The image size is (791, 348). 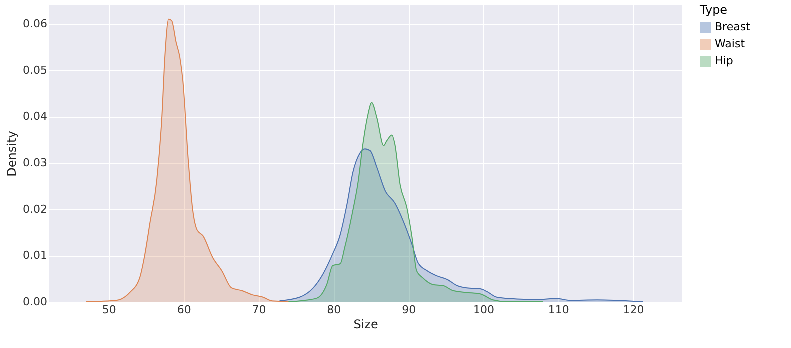 I want to click on x-tick-label: 70, so click(x=259, y=310).